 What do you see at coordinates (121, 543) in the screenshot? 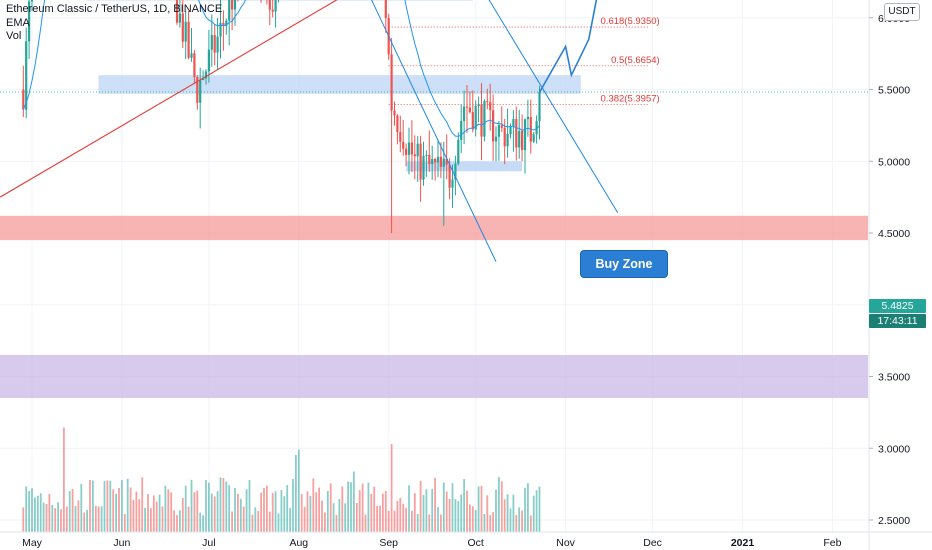
I see `time-axis-tick: Jun` at bounding box center [121, 543].